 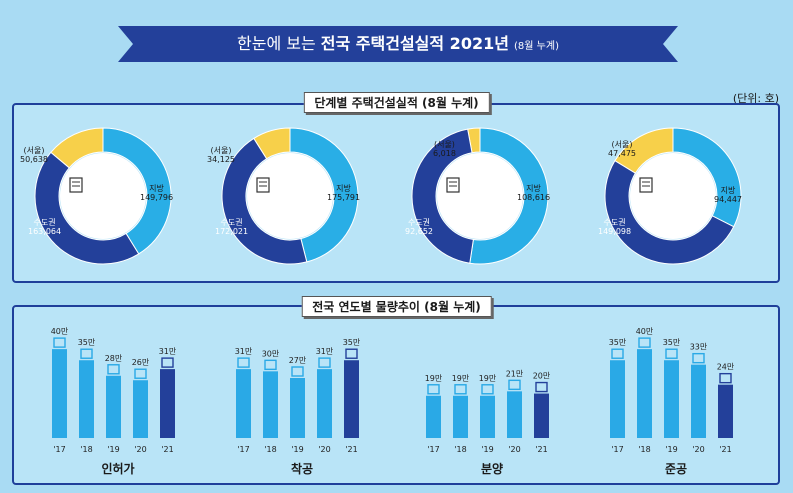 I want to click on donut-label: 수도권 149,098, so click(x=614, y=227).